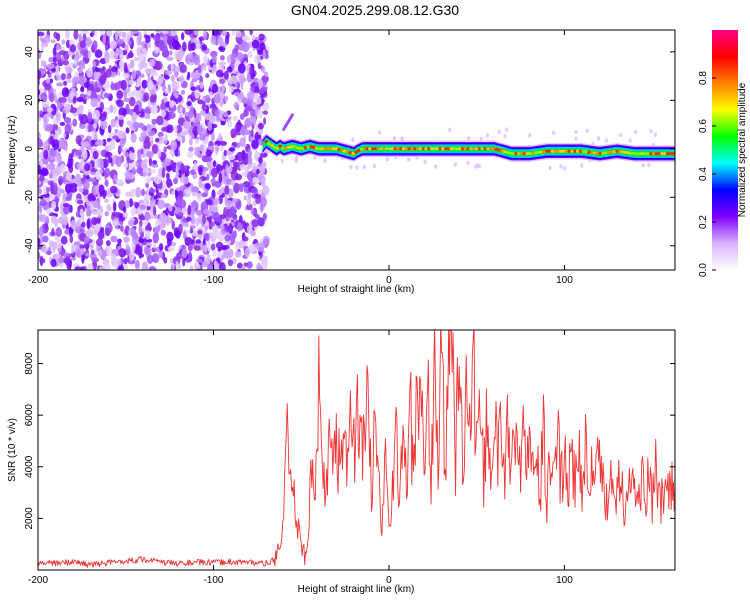  I want to click on y-tick-label: -20, so click(29, 197).